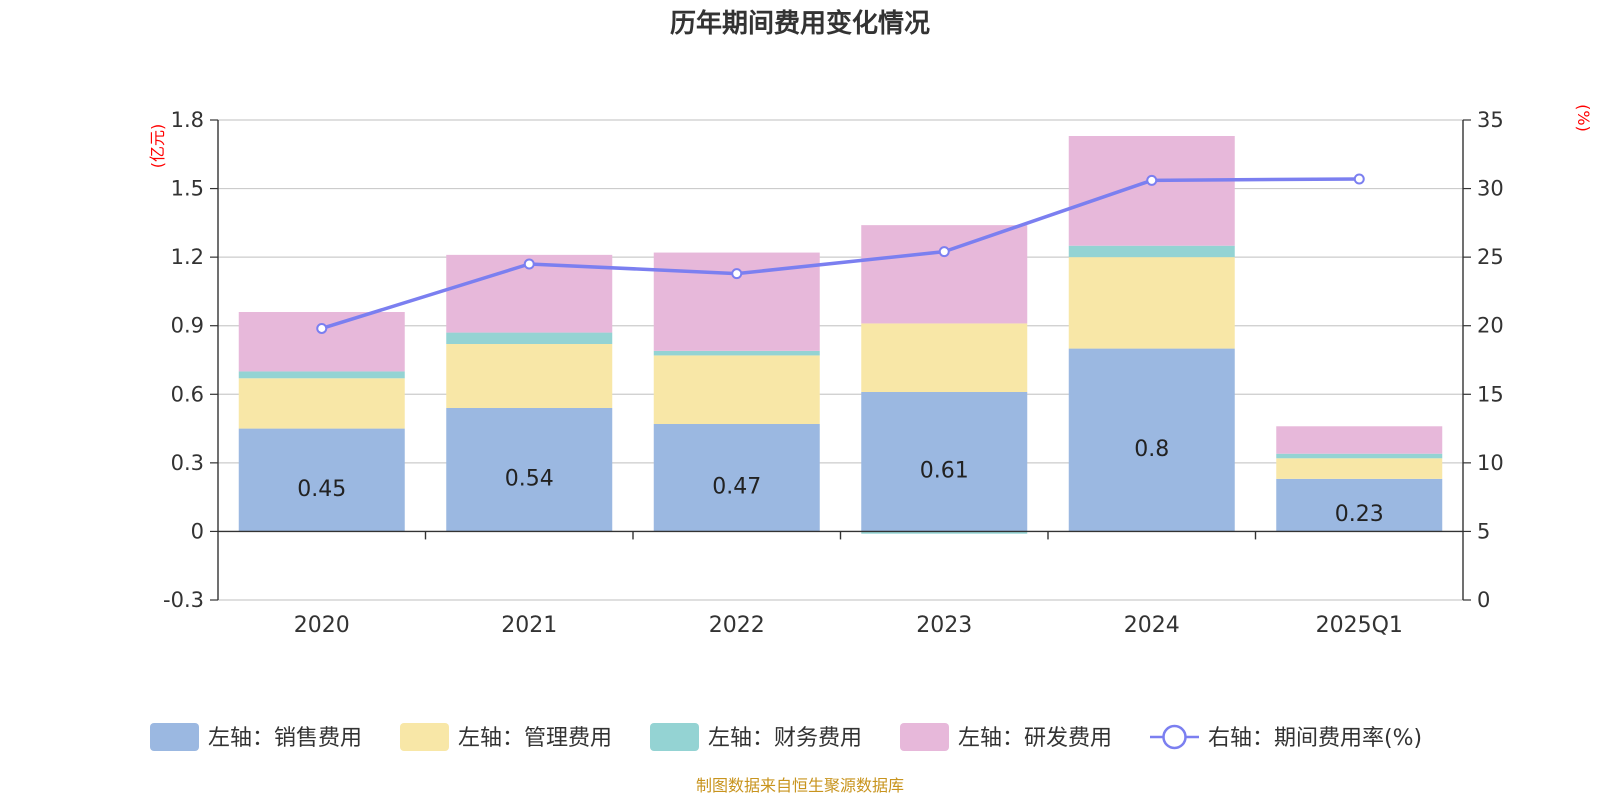  What do you see at coordinates (1359, 514) in the screenshot?
I see `bar-value-label: 0.23` at bounding box center [1359, 514].